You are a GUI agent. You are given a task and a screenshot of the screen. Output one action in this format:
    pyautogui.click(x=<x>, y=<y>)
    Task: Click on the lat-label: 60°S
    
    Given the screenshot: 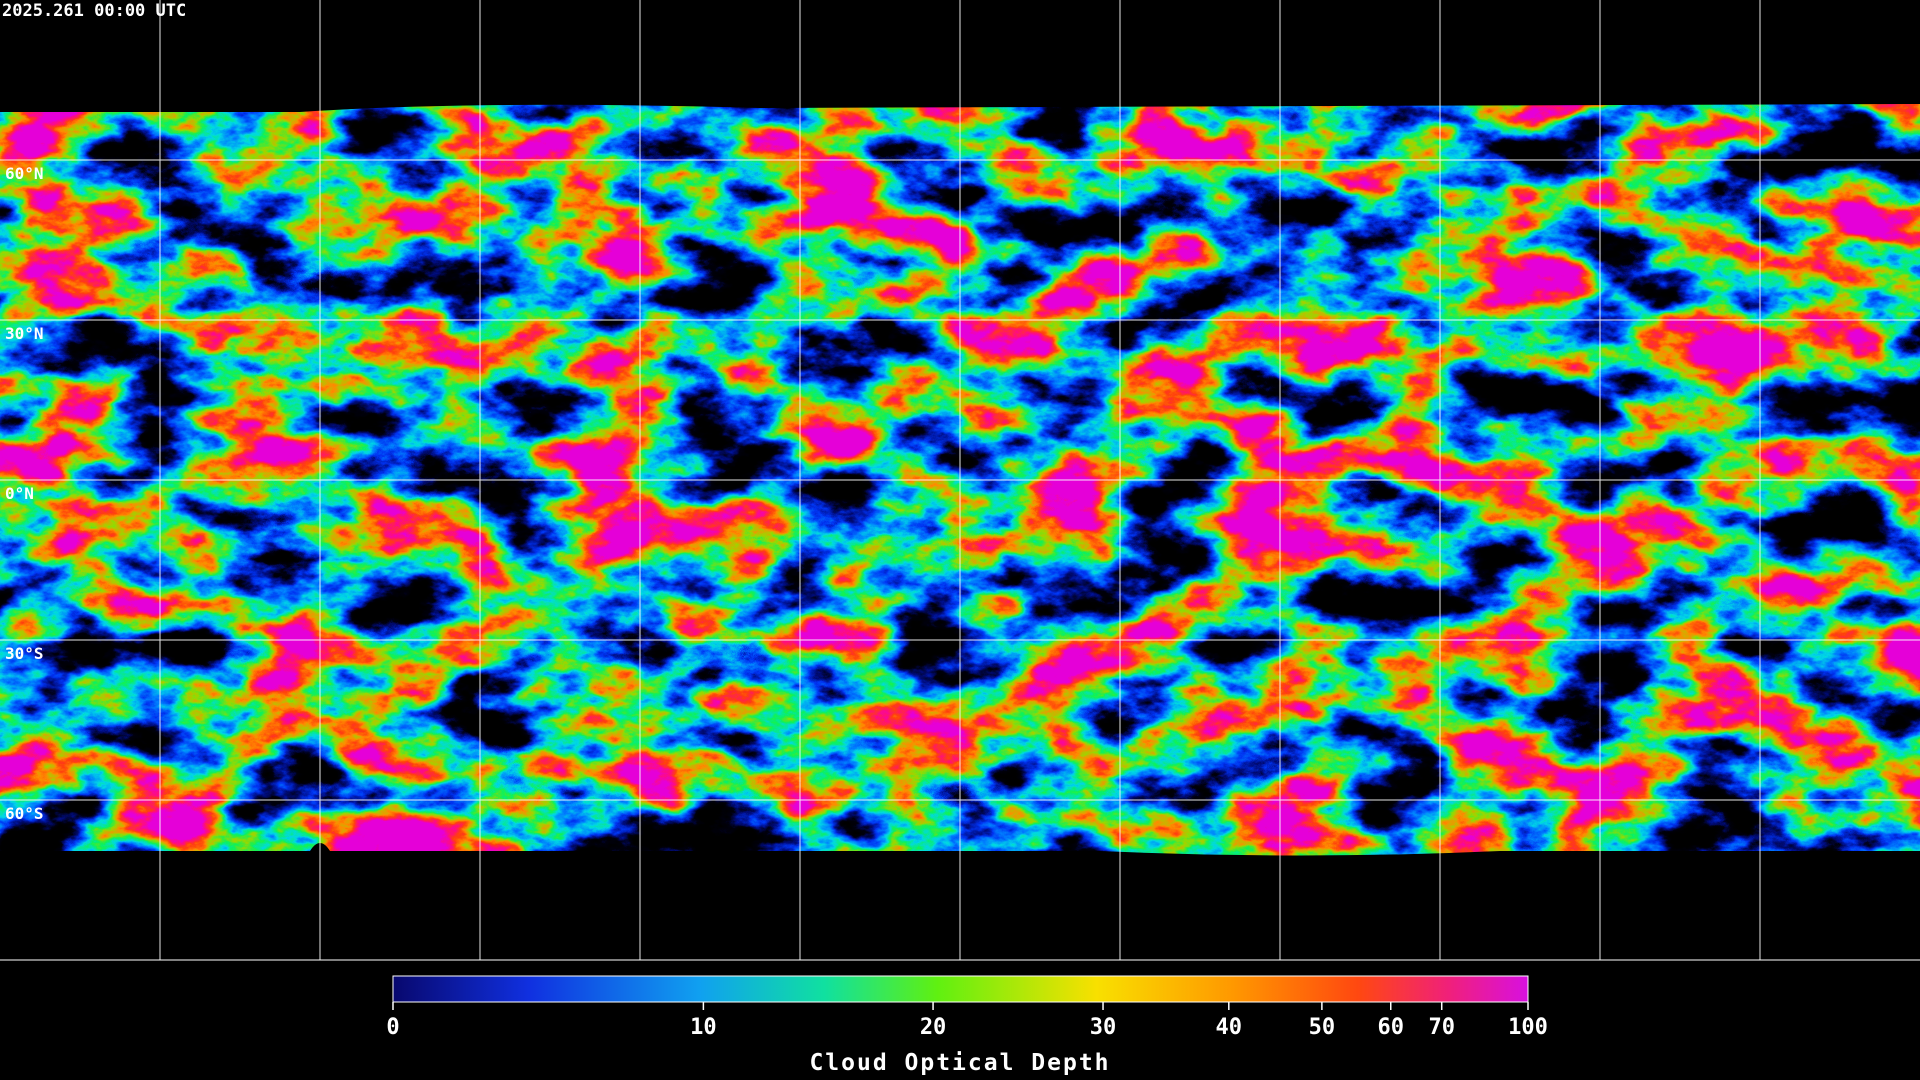 What is the action you would take?
    pyautogui.click(x=24, y=813)
    